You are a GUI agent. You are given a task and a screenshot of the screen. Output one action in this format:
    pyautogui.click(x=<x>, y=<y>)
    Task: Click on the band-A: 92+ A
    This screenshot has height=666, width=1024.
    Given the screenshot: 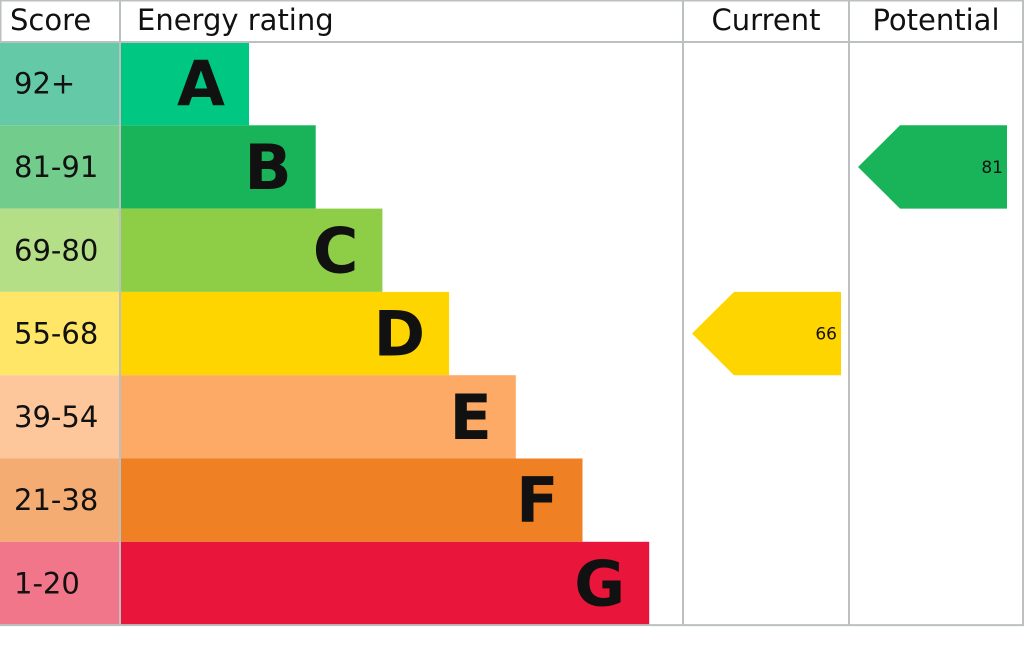 What is the action you would take?
    pyautogui.click(x=124, y=84)
    